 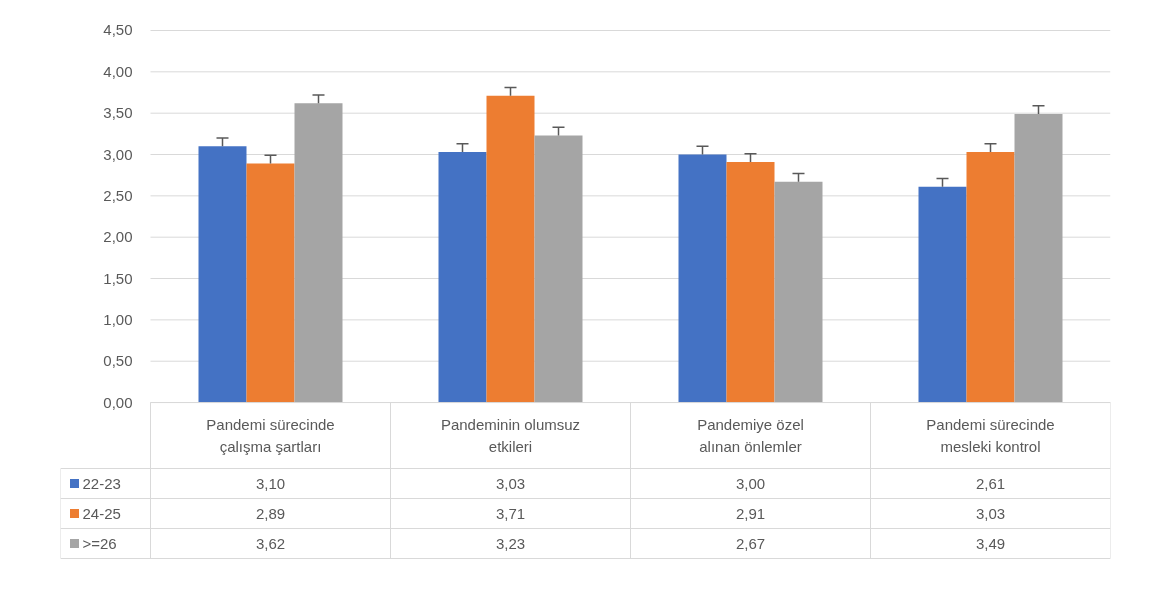 What do you see at coordinates (118, 237) in the screenshot?
I see `y-tick-label: 2,00` at bounding box center [118, 237].